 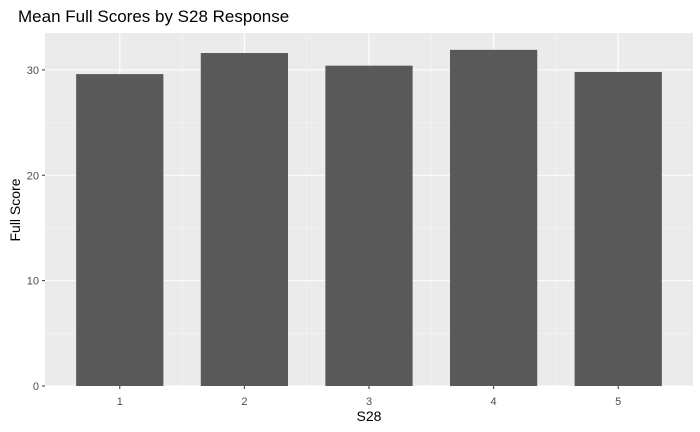 What do you see at coordinates (618, 402) in the screenshot?
I see `x-tick-label: 5` at bounding box center [618, 402].